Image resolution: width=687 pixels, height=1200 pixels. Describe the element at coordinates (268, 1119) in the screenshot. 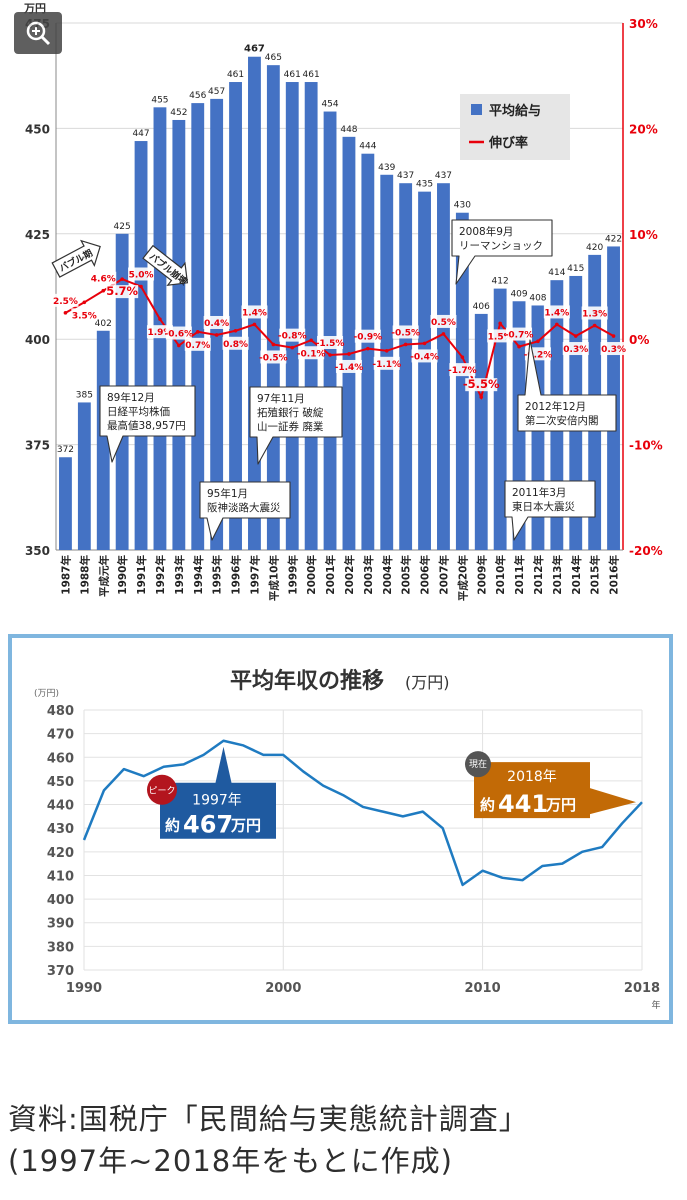

I see `source-line-1: 資料:国税庁「民間給与実態統計調査」` at that location.